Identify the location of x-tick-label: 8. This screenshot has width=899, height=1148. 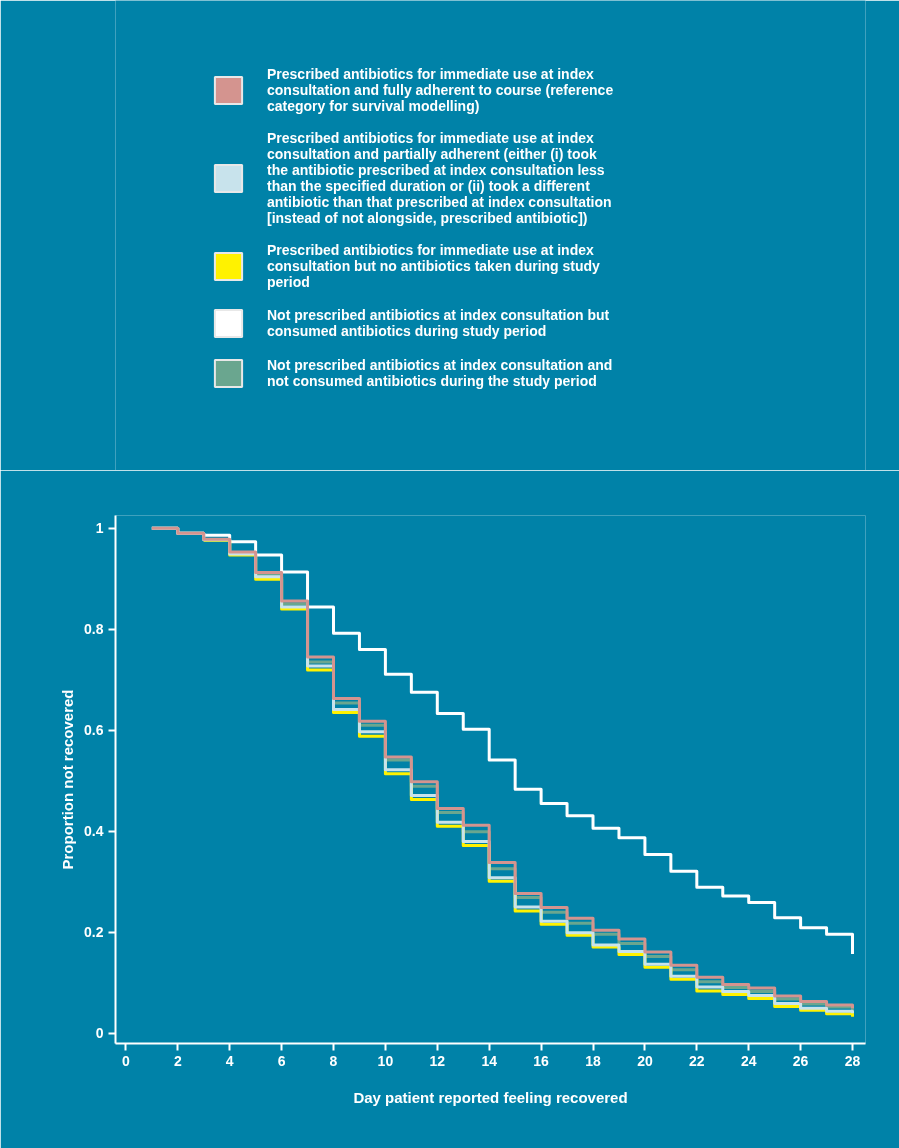
(333, 1060).